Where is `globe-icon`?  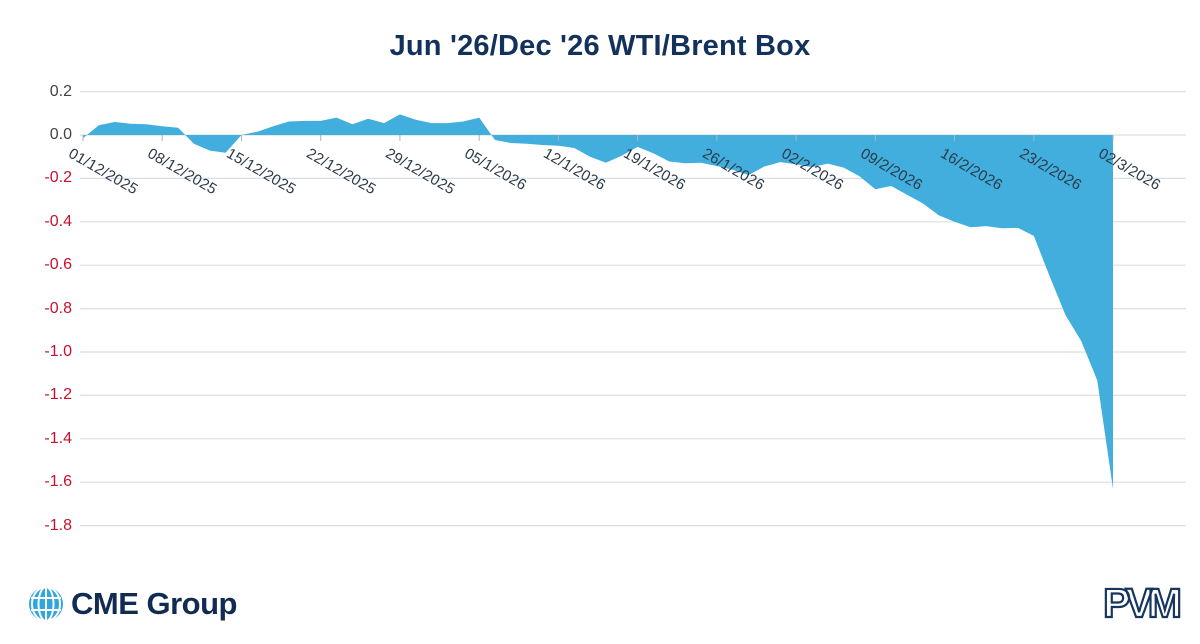 globe-icon is located at coordinates (46, 604).